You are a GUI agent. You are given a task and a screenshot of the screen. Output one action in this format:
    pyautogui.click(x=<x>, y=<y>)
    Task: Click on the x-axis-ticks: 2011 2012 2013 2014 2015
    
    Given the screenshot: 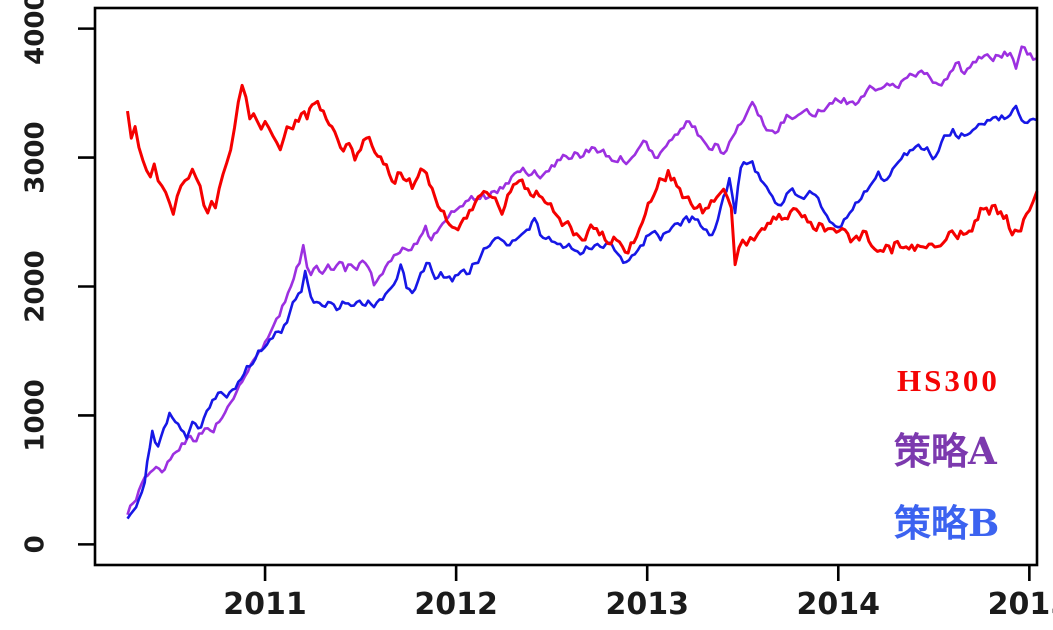 What is the action you would take?
    pyautogui.click(x=638, y=593)
    